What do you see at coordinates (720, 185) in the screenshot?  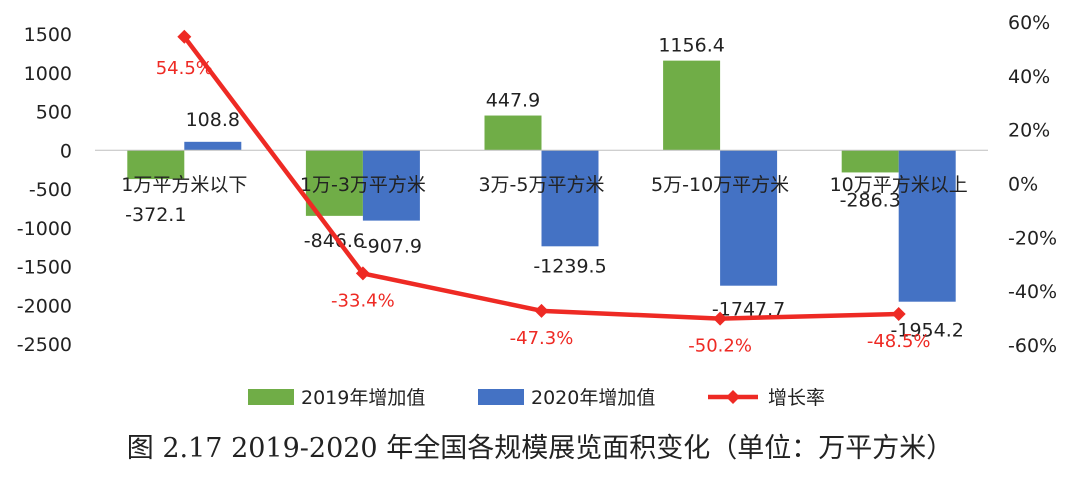 I see `category-label: 5万-10万平方米` at bounding box center [720, 185].